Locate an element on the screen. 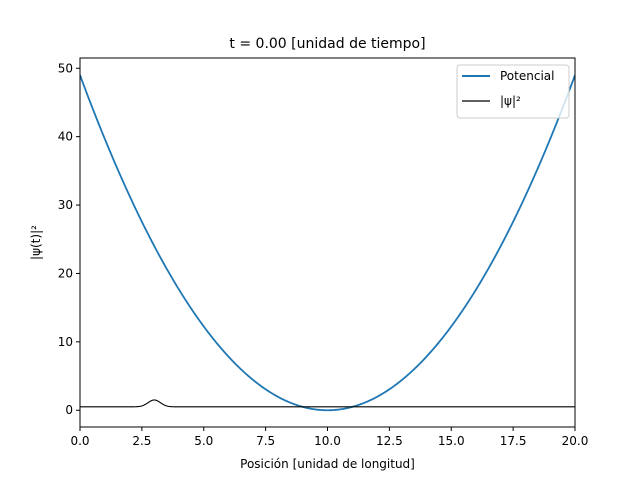 This screenshot has width=640, height=480. legend-label-psi: |ψ|² is located at coordinates (510, 101).